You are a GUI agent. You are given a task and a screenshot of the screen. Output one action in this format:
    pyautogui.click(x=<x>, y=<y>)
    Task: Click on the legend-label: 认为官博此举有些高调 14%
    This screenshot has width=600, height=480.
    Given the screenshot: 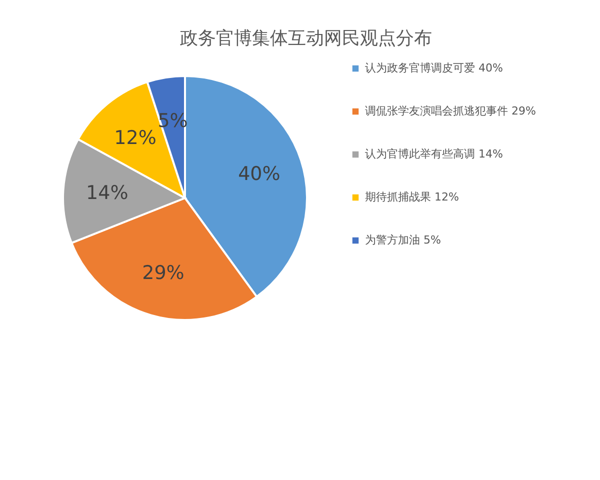 What is the action you would take?
    pyautogui.click(x=434, y=154)
    